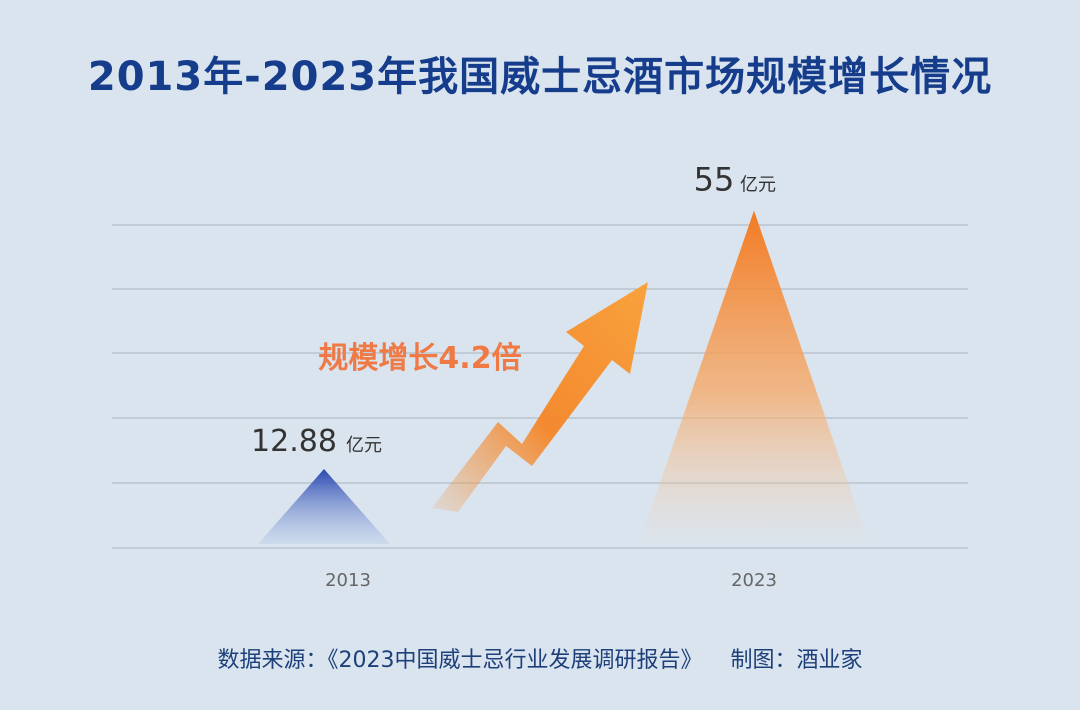  Describe the element at coordinates (364, 445) in the screenshot. I see `value-unit-2013: 亿元` at that location.